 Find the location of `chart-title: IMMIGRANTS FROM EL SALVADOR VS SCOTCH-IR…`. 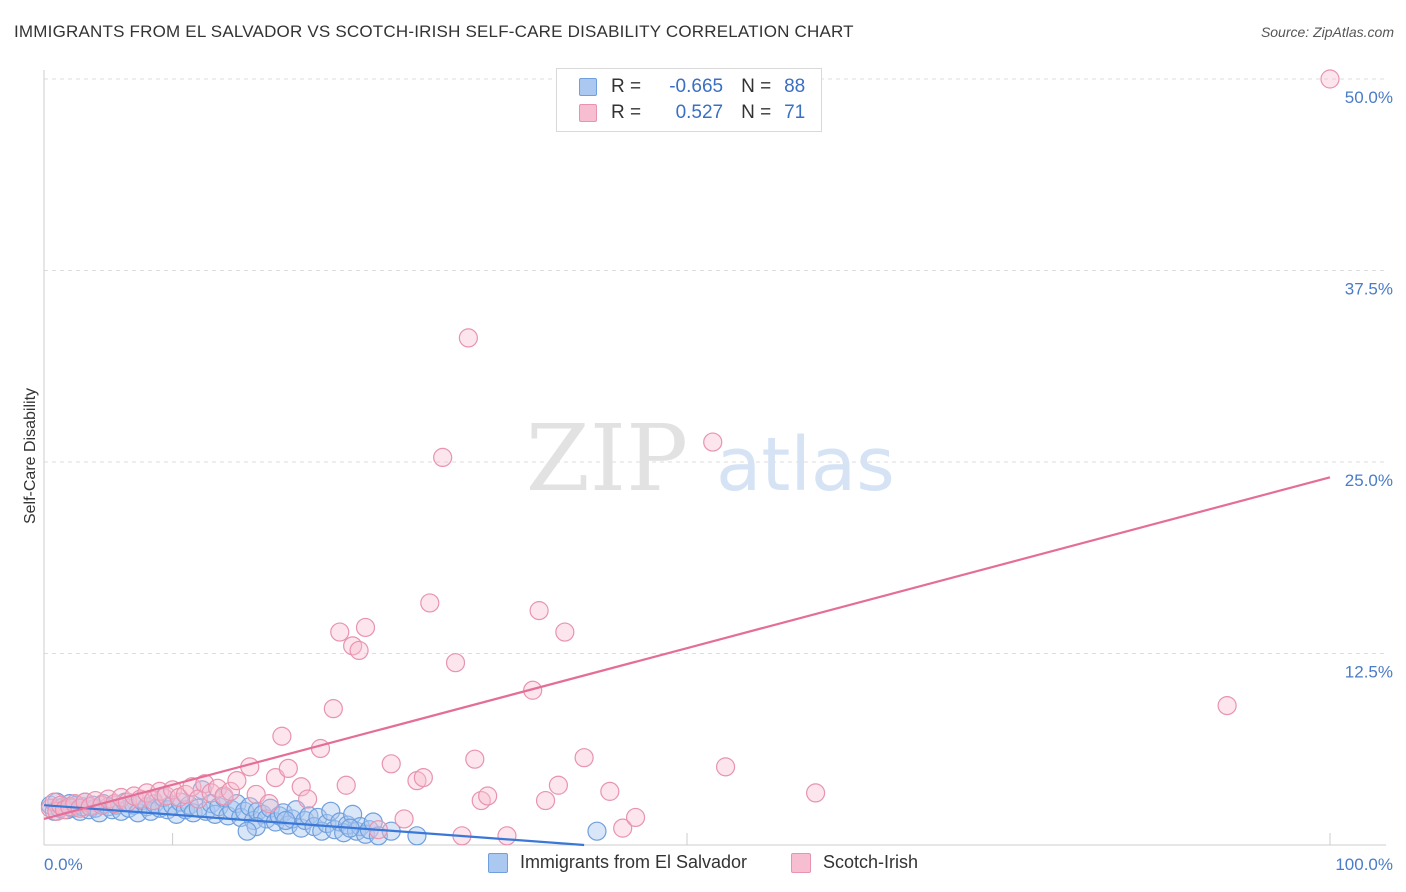

chart-title: IMMIGRANTS FROM EL SALVADOR VS SCOTCH-IR… is located at coordinates (434, 31).